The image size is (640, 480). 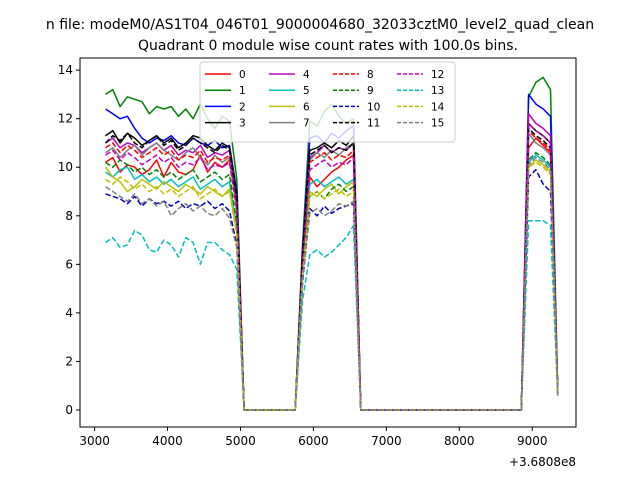 I want to click on x-tick-label: 8000, so click(x=459, y=441).